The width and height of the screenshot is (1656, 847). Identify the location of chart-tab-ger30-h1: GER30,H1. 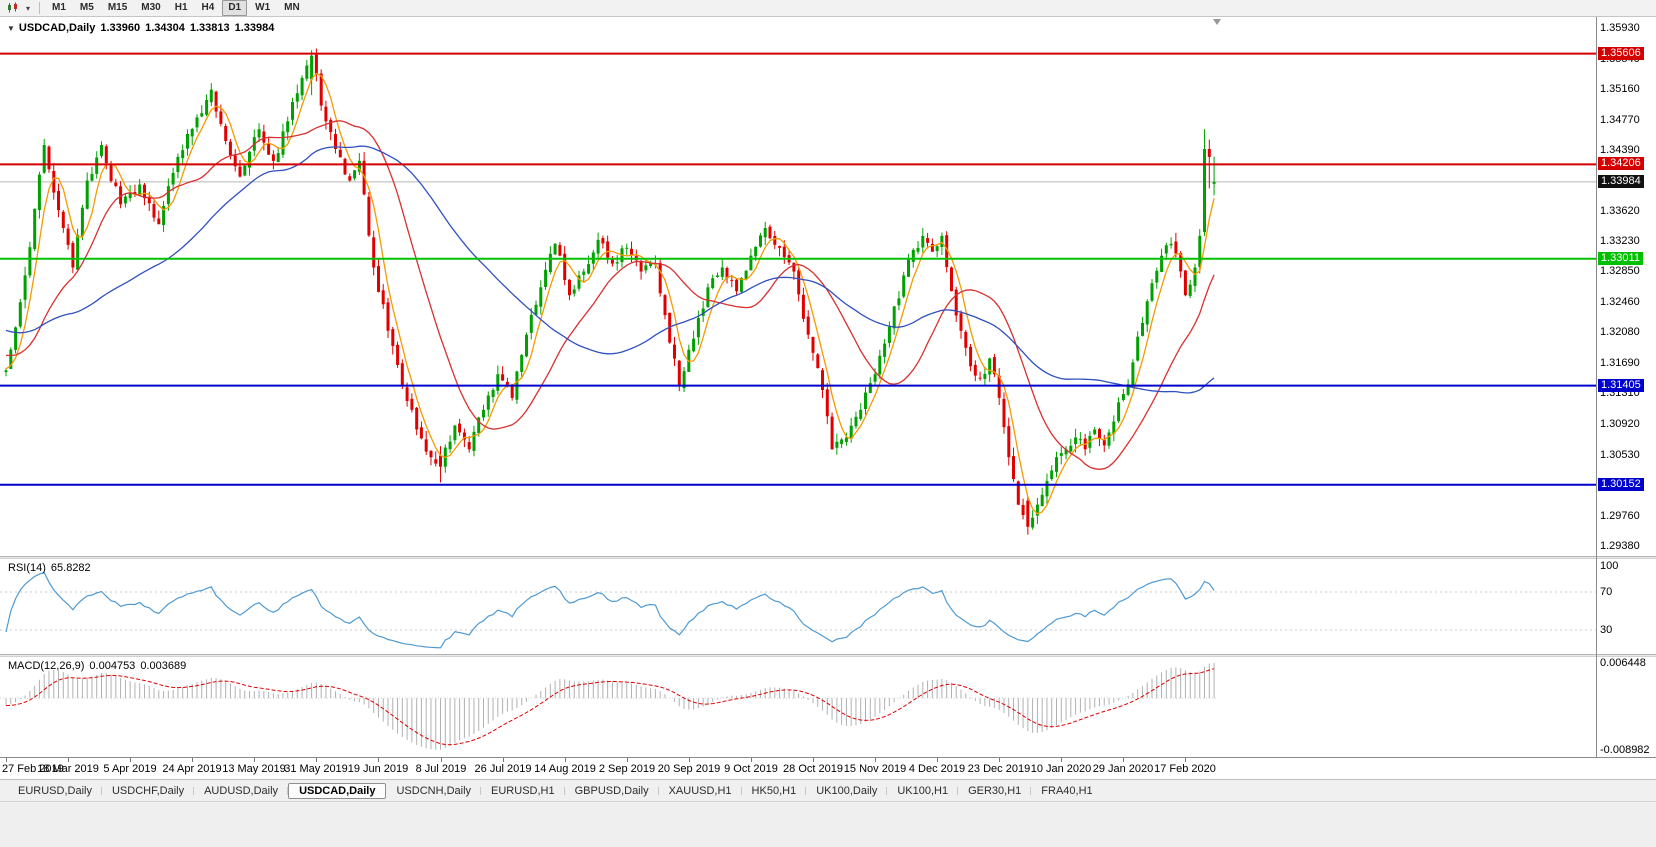
(995, 791).